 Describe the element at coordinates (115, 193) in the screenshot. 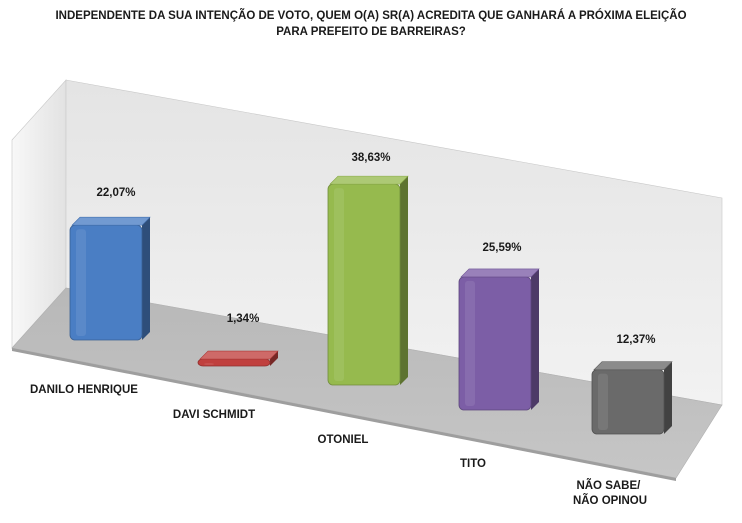

I see `value-label-danilo: 22,07%` at that location.